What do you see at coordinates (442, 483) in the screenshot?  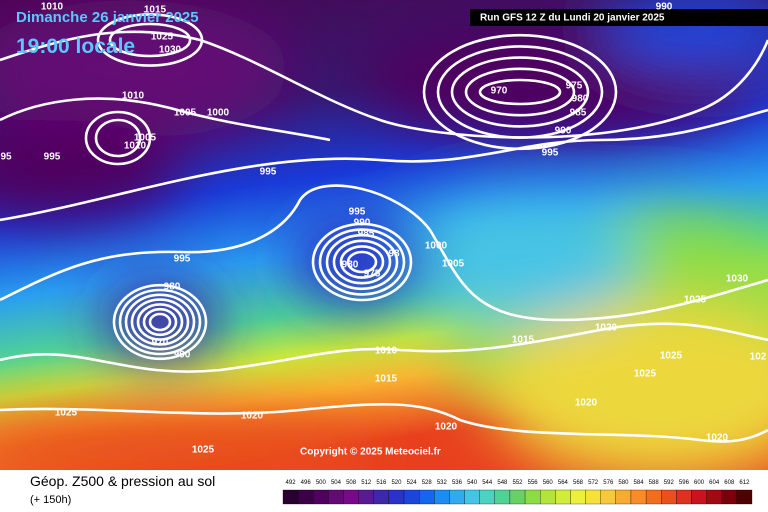 I see `colorbar-label: 532` at bounding box center [442, 483].